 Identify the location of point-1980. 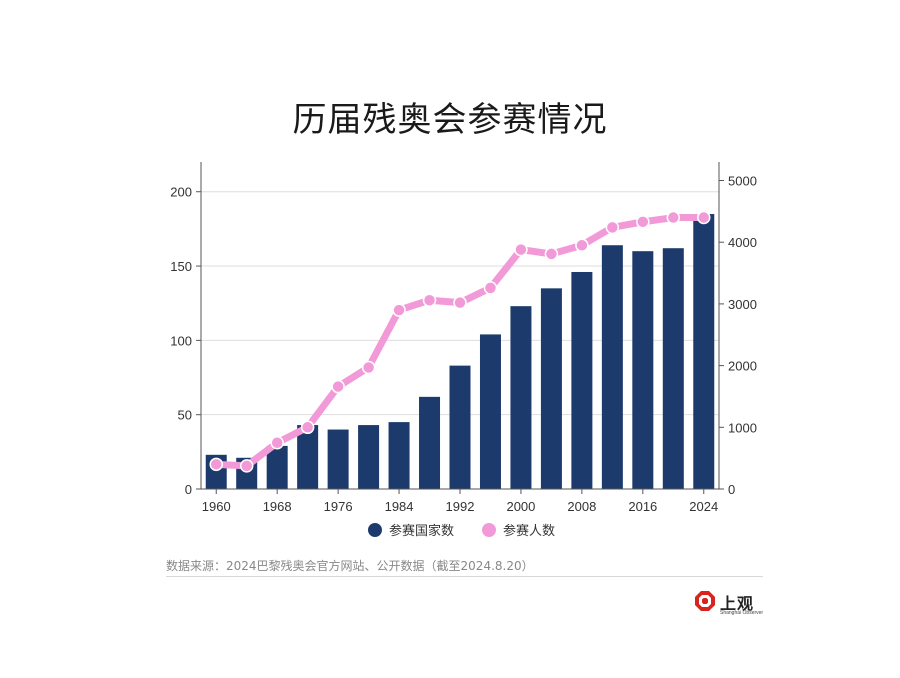
(368, 367).